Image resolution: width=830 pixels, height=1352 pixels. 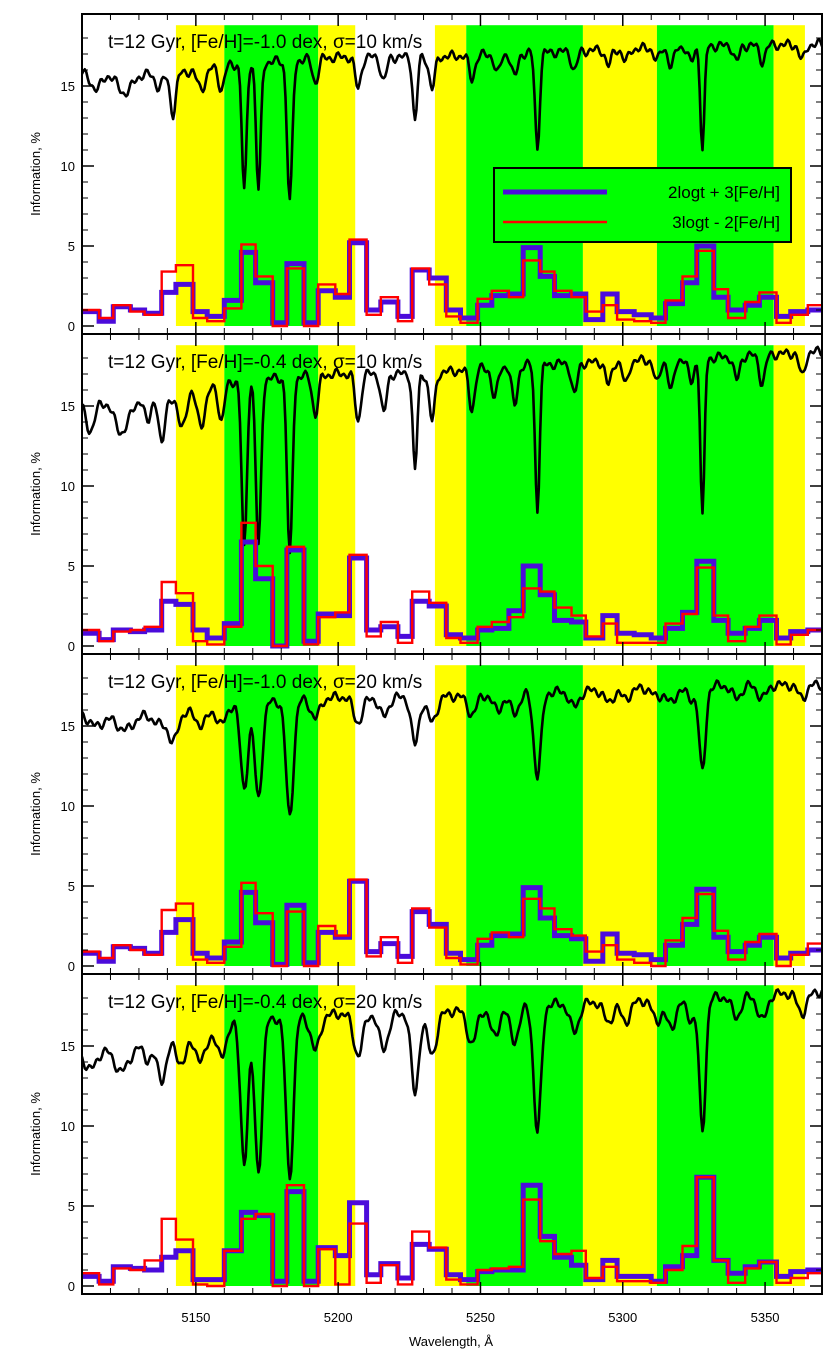 What do you see at coordinates (195, 1317) in the screenshot?
I see `x-tick-label: 5150` at bounding box center [195, 1317].